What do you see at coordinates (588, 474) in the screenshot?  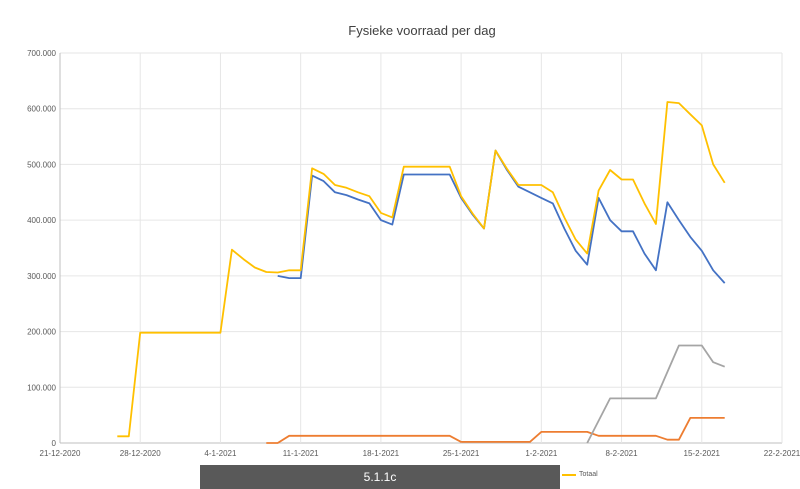 I see `legend-label-totaal: Totaal` at bounding box center [588, 474].